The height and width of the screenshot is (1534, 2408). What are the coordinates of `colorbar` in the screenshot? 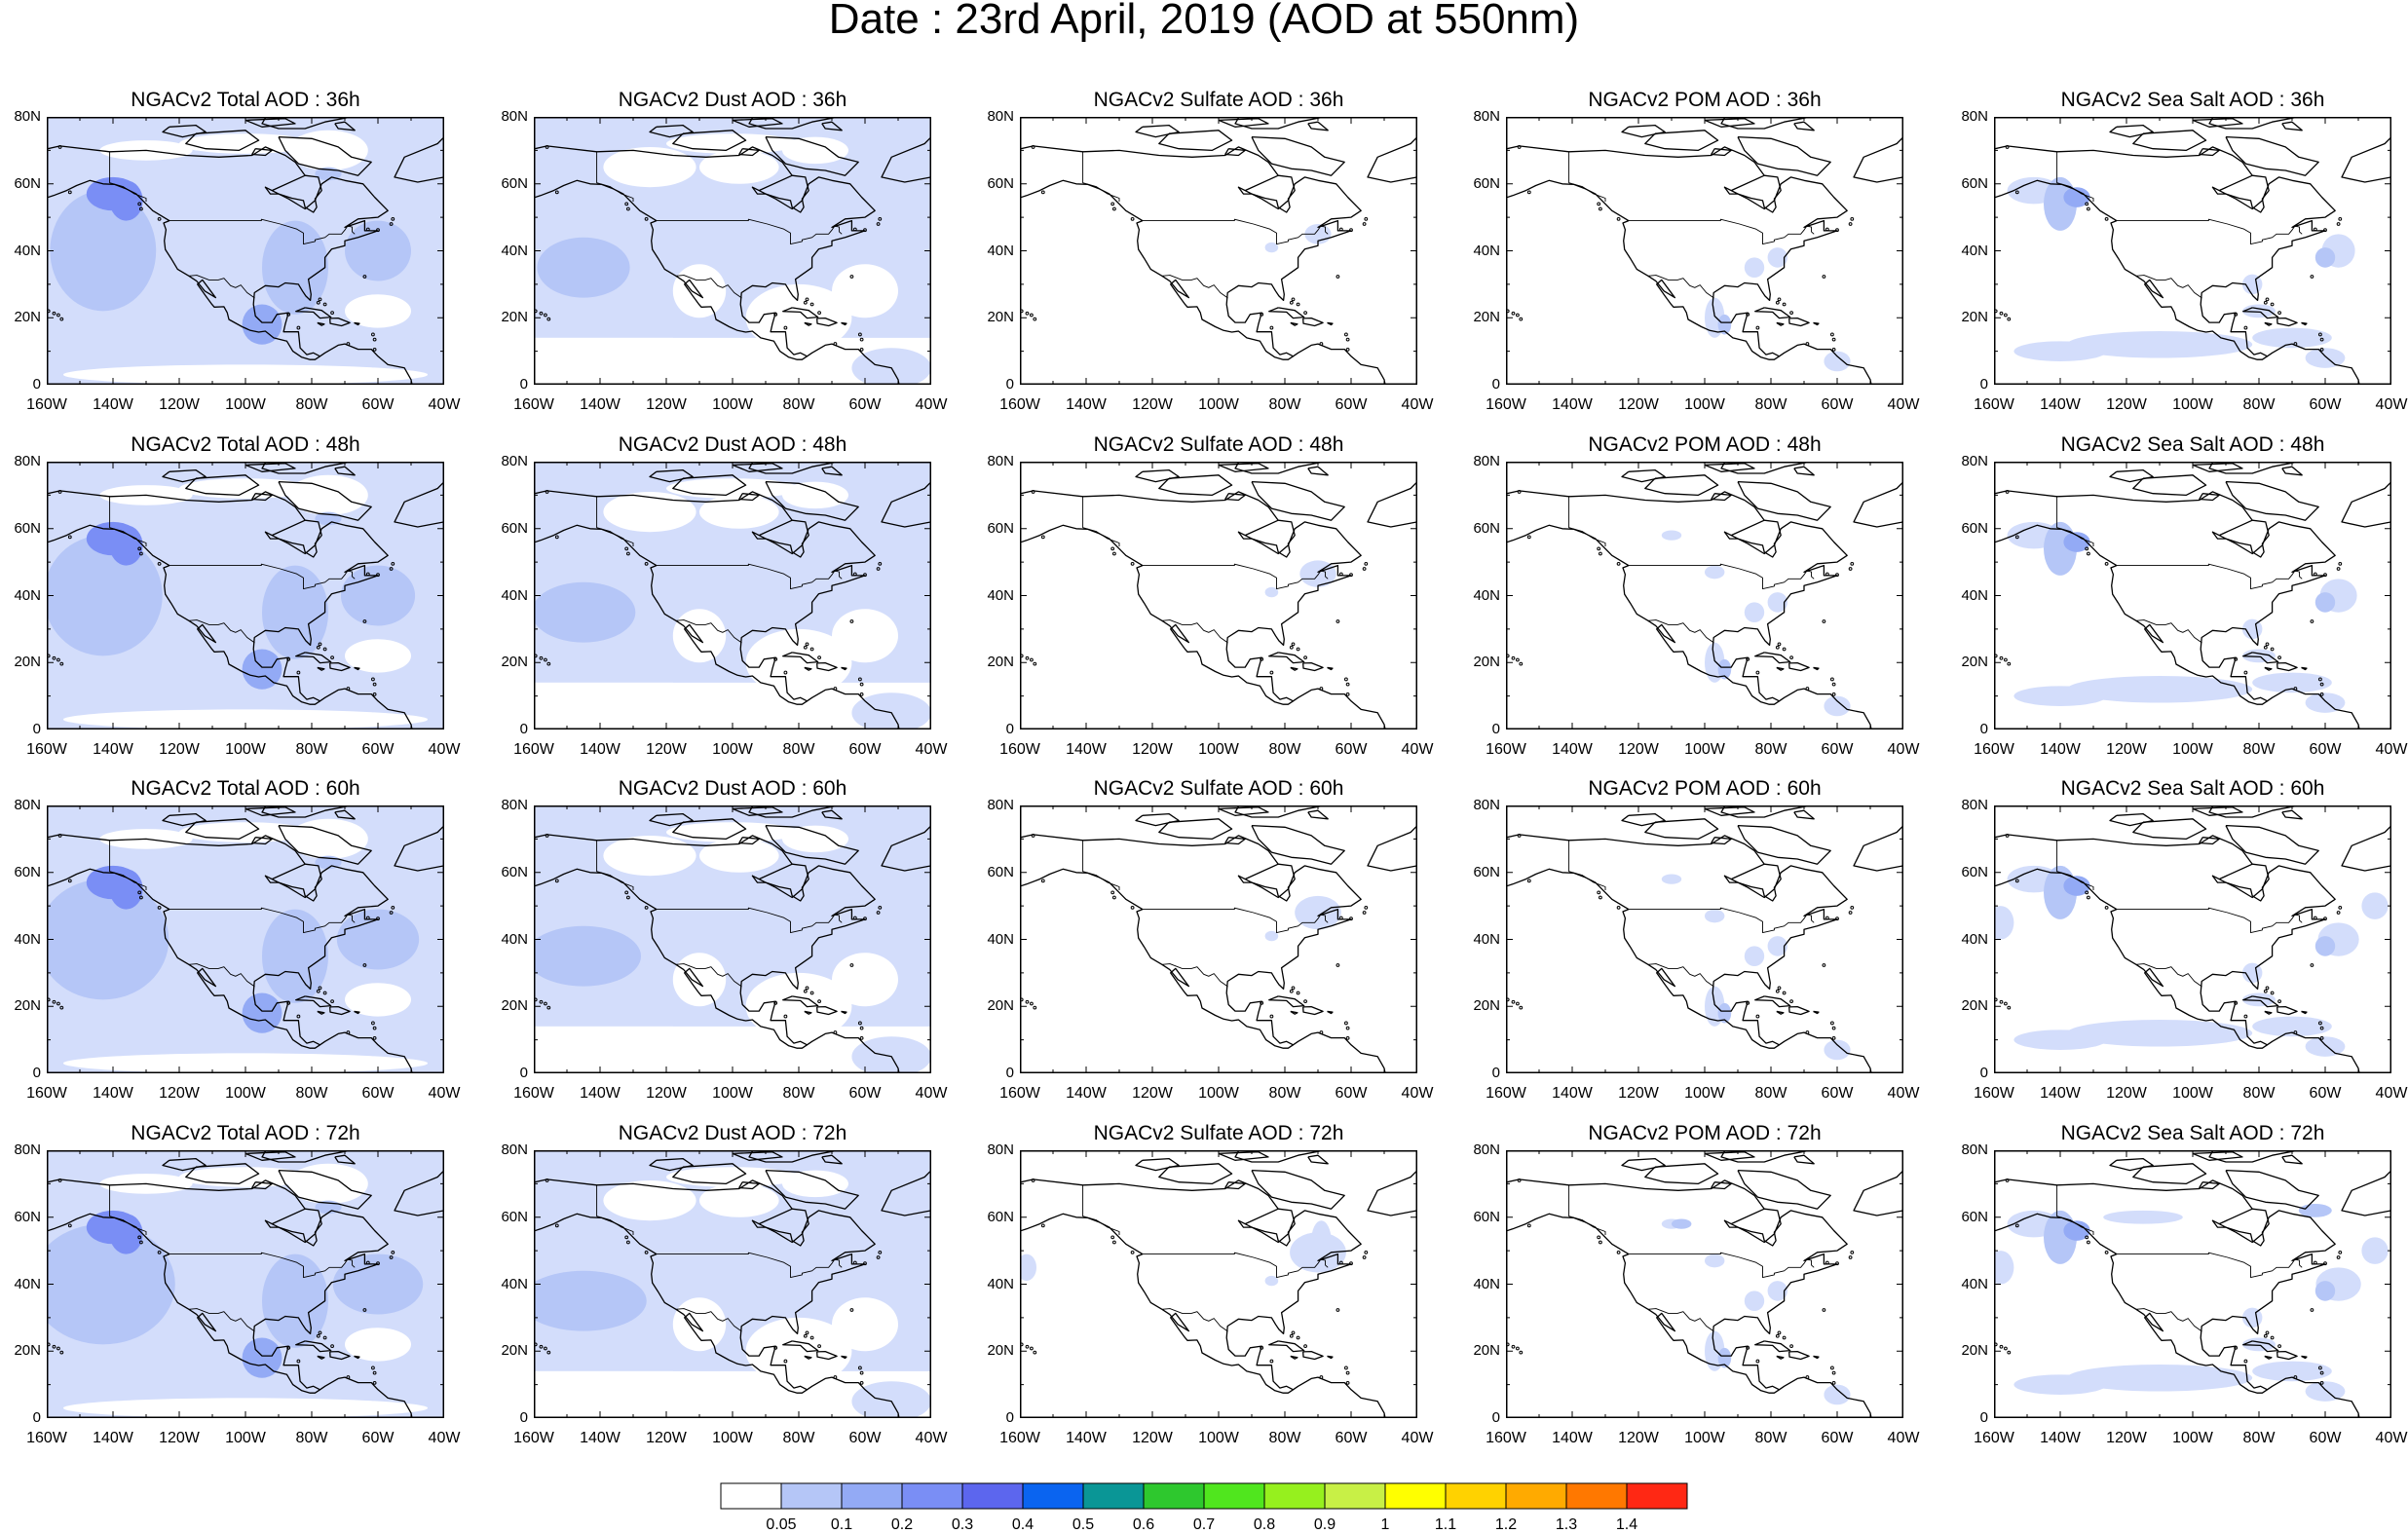 It's located at (1204, 1496).